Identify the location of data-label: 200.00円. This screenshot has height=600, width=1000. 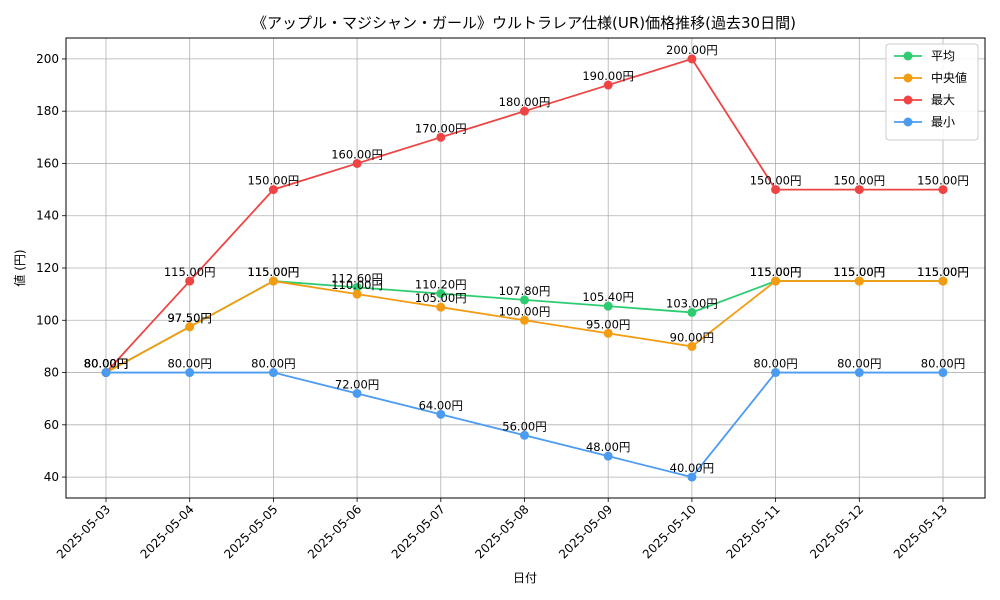
(692, 50).